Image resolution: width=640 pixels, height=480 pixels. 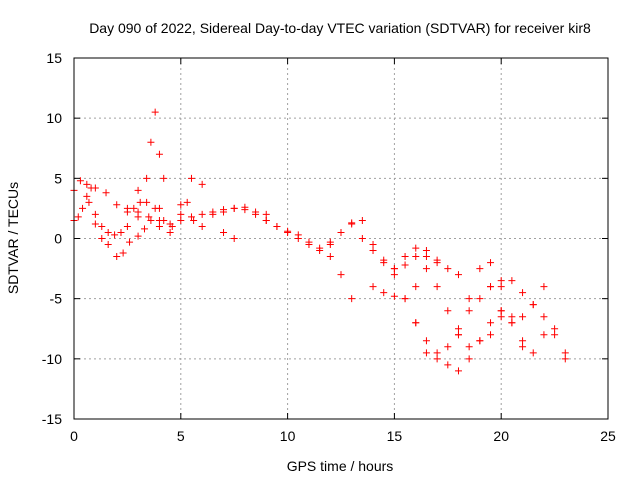 I want to click on x-tick-label: 5, so click(x=181, y=436).